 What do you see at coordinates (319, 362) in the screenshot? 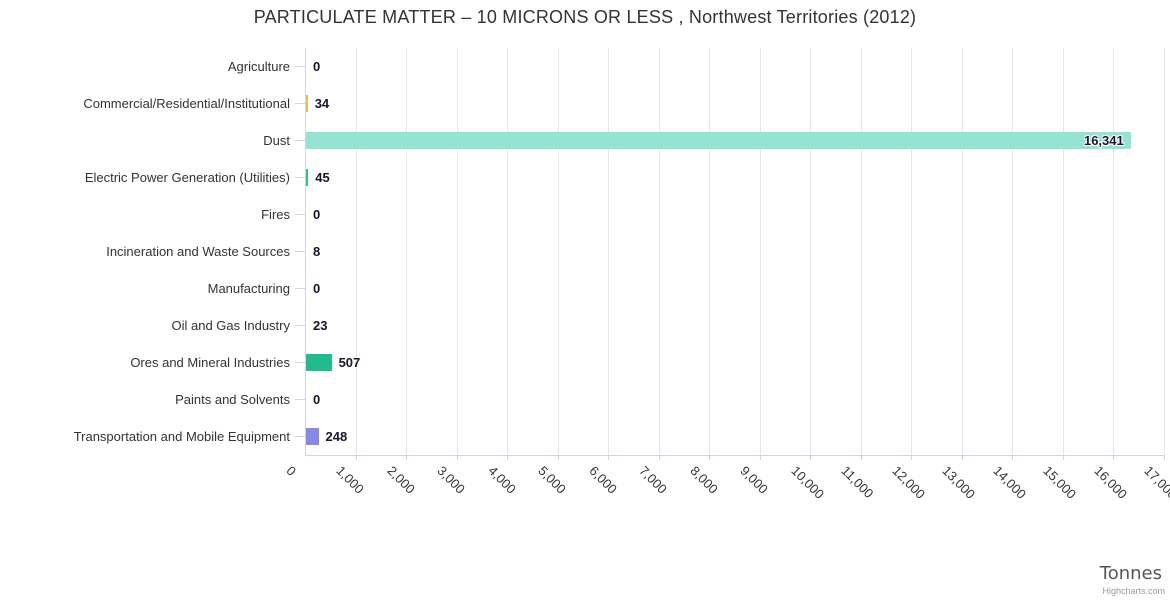
I see `bar-ores-and-mineral-industries` at bounding box center [319, 362].